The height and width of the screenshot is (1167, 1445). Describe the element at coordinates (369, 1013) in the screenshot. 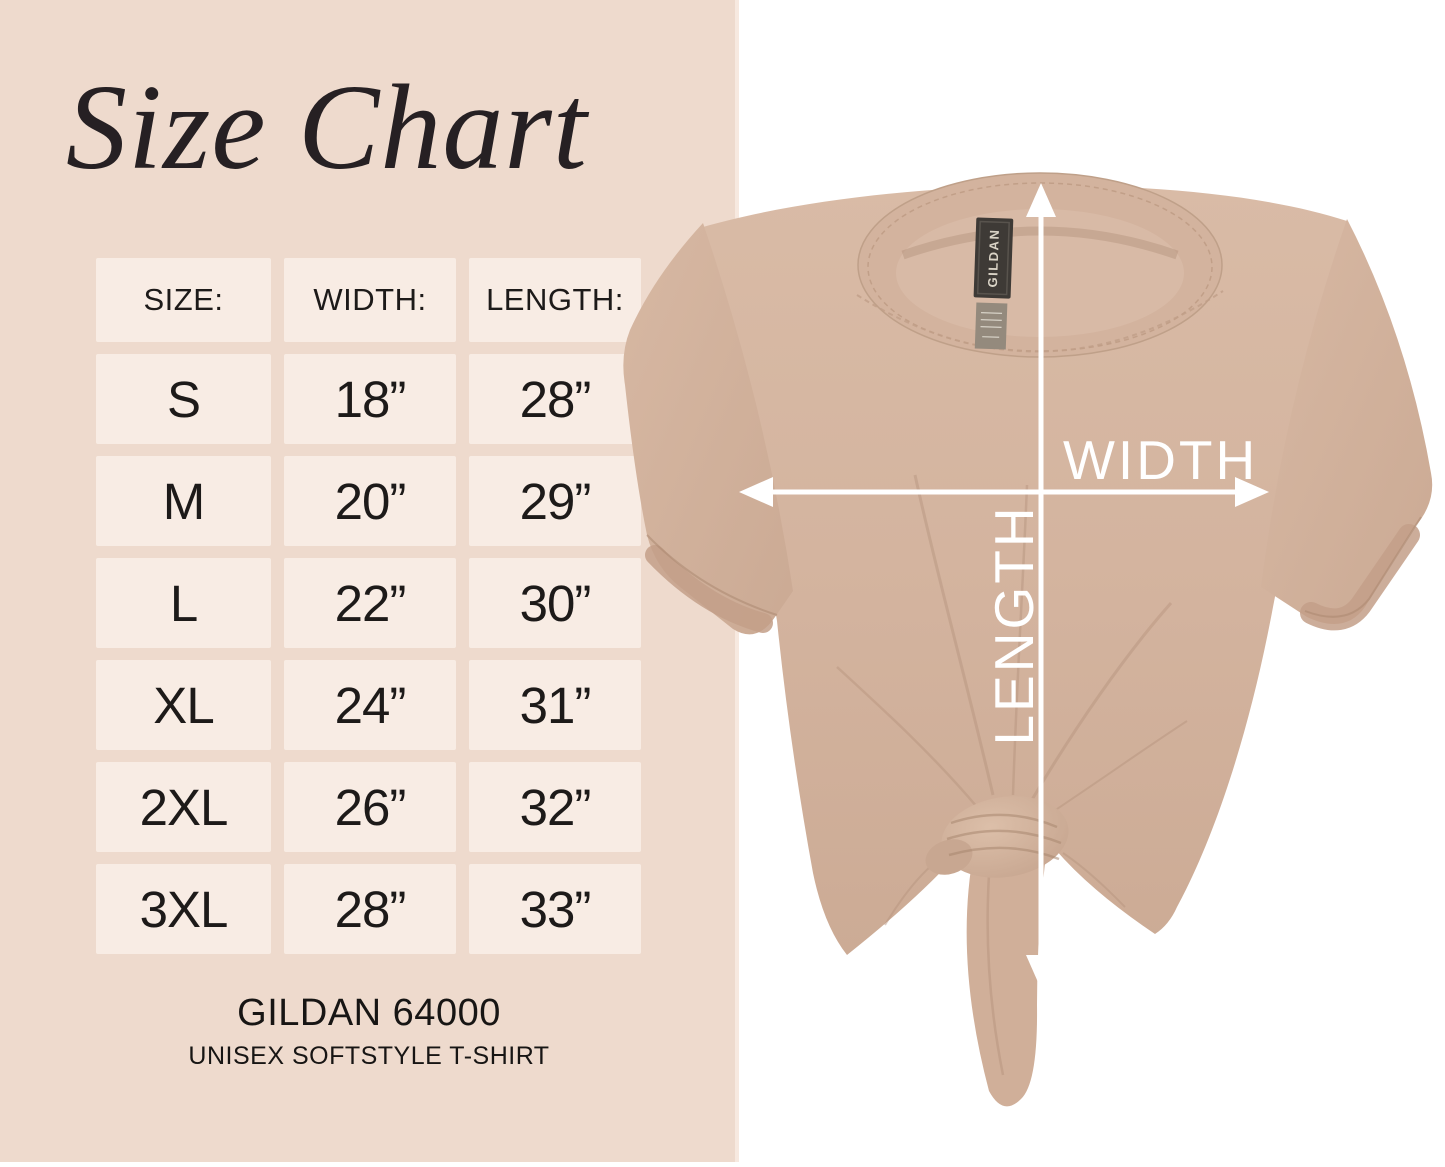

I see `product-name: GILDAN 64000` at that location.